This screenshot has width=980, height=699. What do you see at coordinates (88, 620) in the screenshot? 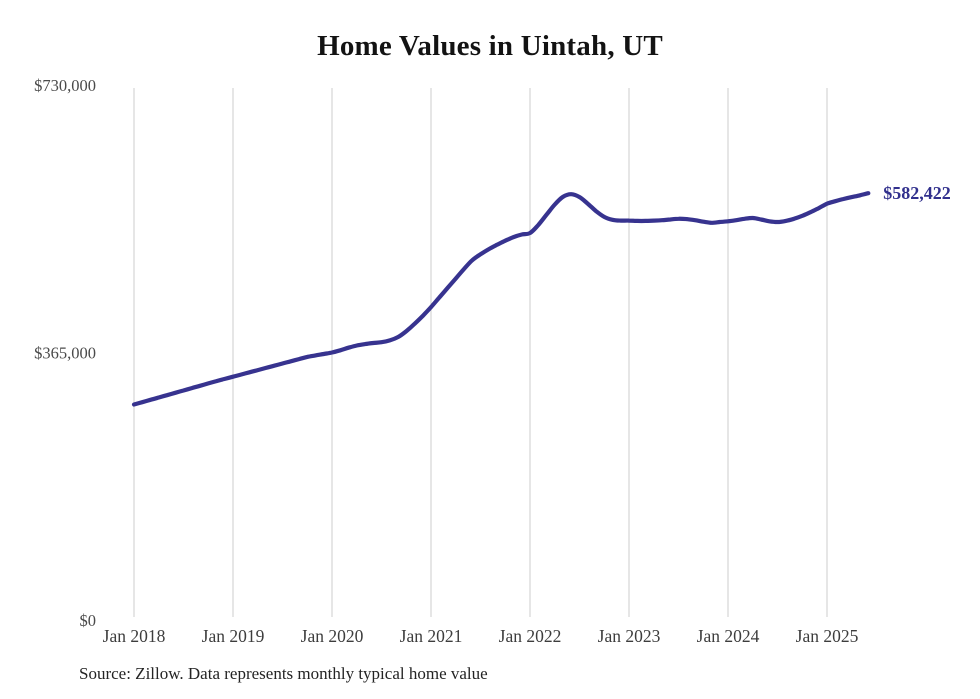
I see `y-tick-label: $0` at bounding box center [88, 620].